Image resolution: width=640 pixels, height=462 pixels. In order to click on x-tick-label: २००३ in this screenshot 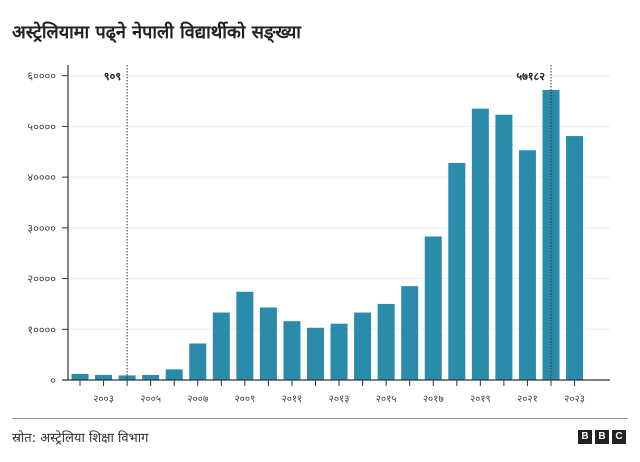, I will do `click(103, 399)`.